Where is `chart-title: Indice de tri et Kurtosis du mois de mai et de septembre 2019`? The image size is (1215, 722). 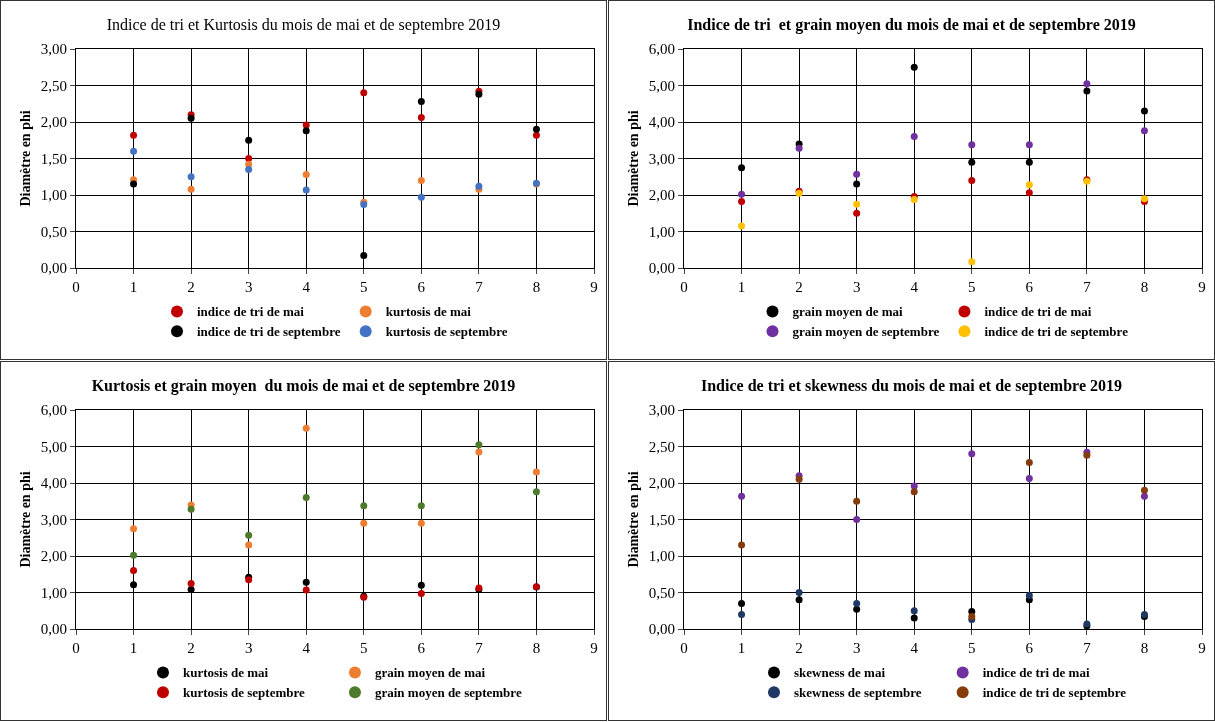
chart-title: Indice de tri et Kurtosis du mois de mai et de septembre 2019 is located at coordinates (303, 25).